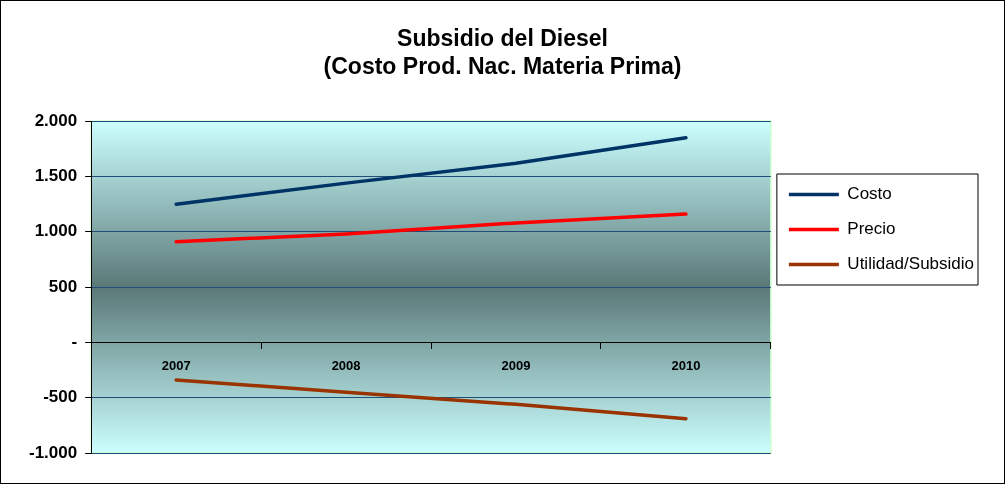 Image resolution: width=1005 pixels, height=484 pixels. What do you see at coordinates (63, 286) in the screenshot?
I see `y-tick-label: 500` at bounding box center [63, 286].